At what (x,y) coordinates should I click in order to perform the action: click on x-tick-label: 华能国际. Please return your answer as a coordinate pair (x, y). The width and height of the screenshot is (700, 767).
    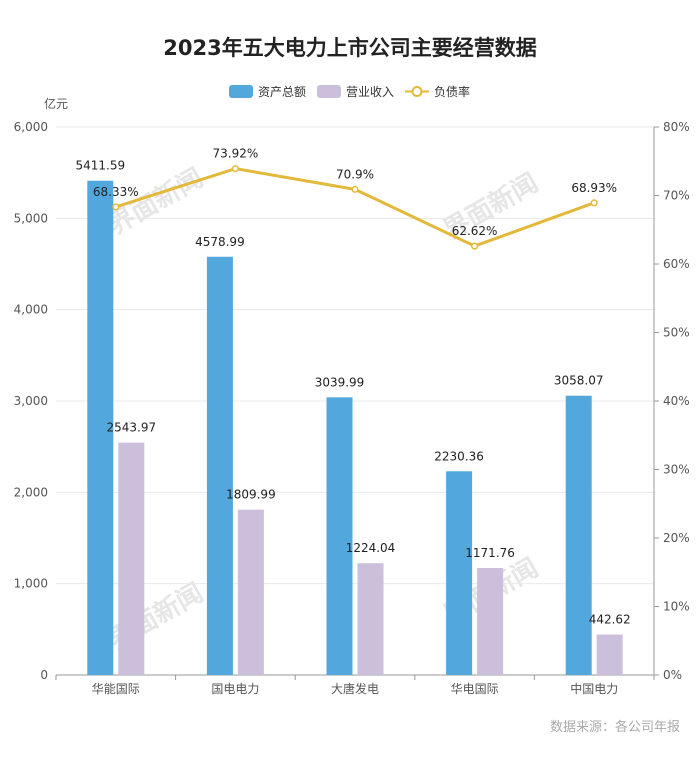
    Looking at the image, I should click on (116, 689).